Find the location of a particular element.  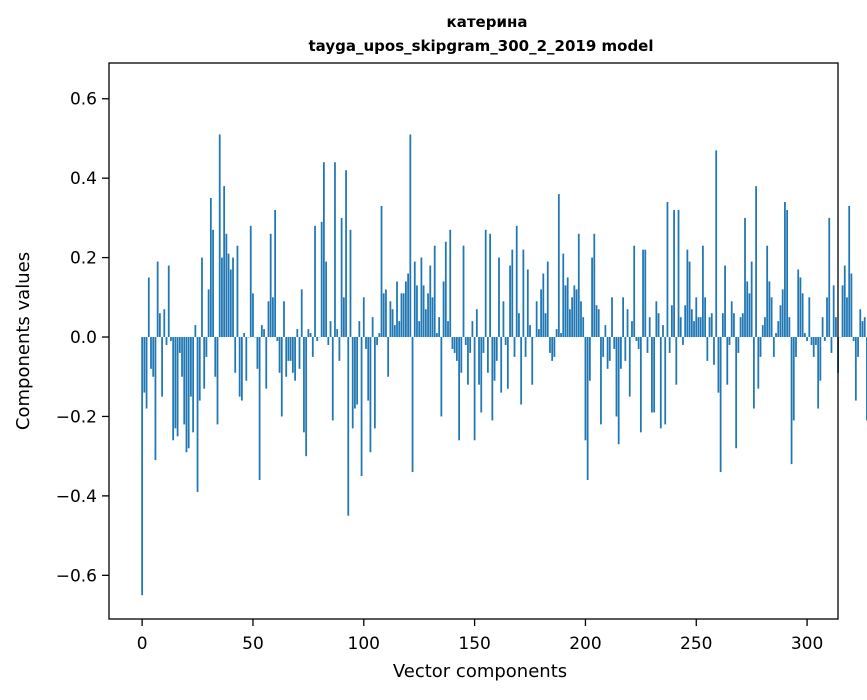

x-tick-label-1: 50 is located at coordinates (253, 644).